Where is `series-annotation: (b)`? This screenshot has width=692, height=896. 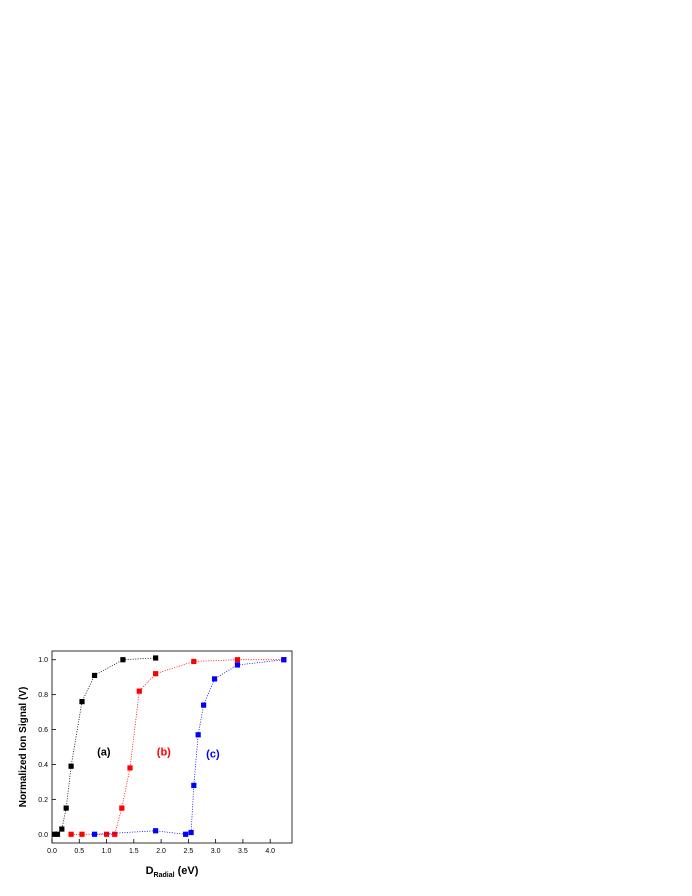
series-annotation: (b) is located at coordinates (164, 753).